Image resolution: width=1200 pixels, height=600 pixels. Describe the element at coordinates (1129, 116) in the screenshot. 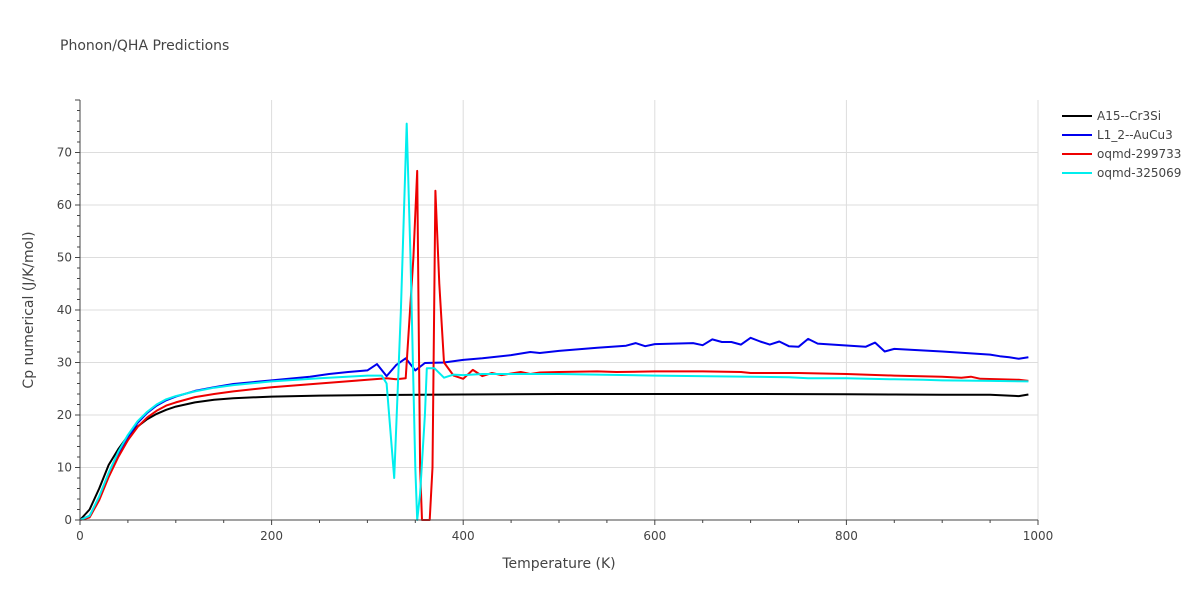

I see `legend-label: A15--Cr3Si` at that location.